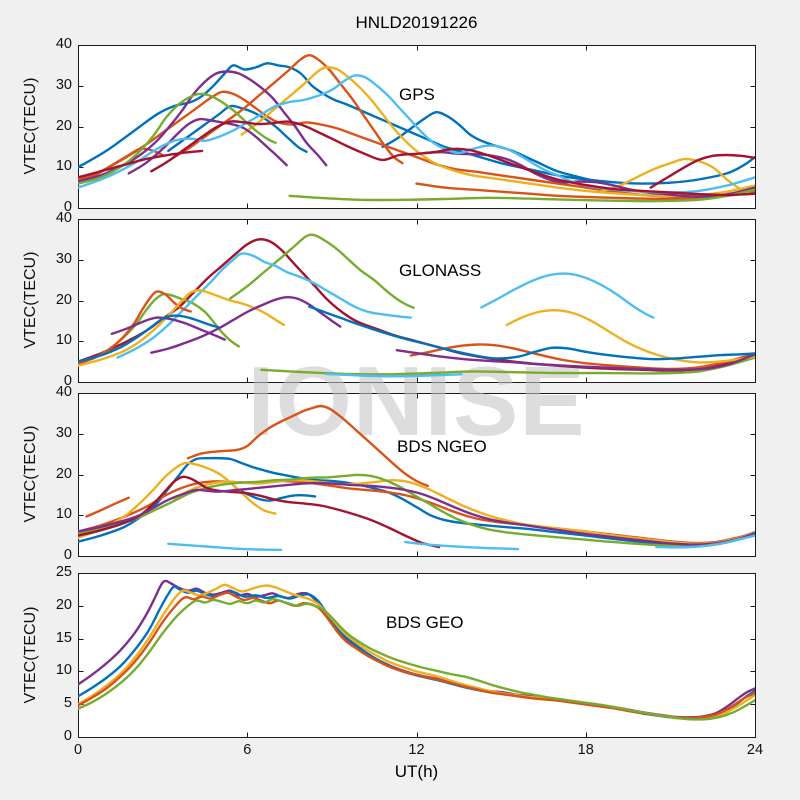  What do you see at coordinates (416, 401) in the screenshot?
I see `watermark-text: IONISE` at bounding box center [416, 401].